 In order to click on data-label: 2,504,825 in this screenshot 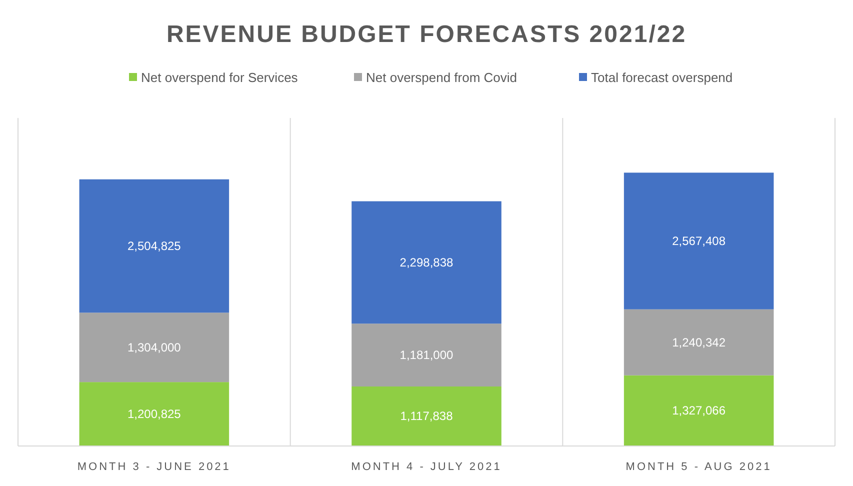, I will do `click(154, 245)`.